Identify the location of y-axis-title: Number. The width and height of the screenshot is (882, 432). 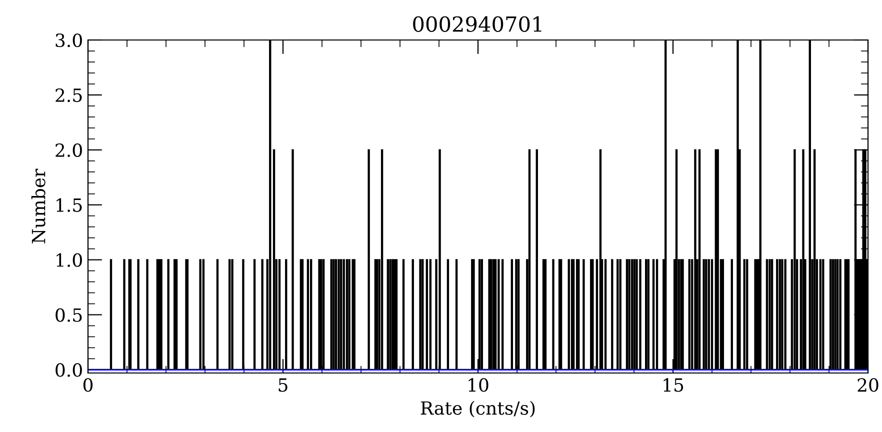
(38, 206).